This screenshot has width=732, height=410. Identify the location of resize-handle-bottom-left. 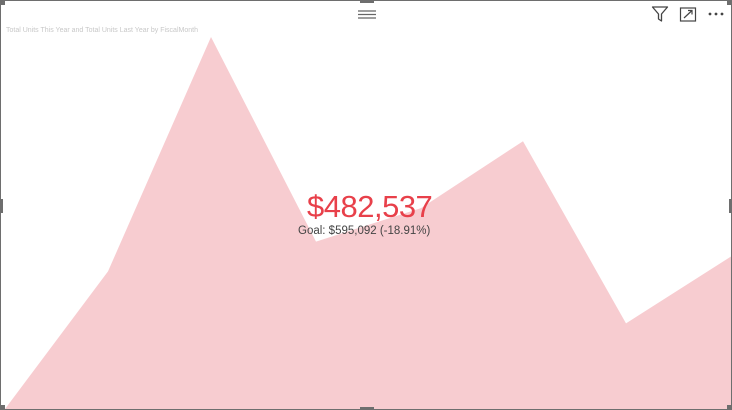
(3, 407).